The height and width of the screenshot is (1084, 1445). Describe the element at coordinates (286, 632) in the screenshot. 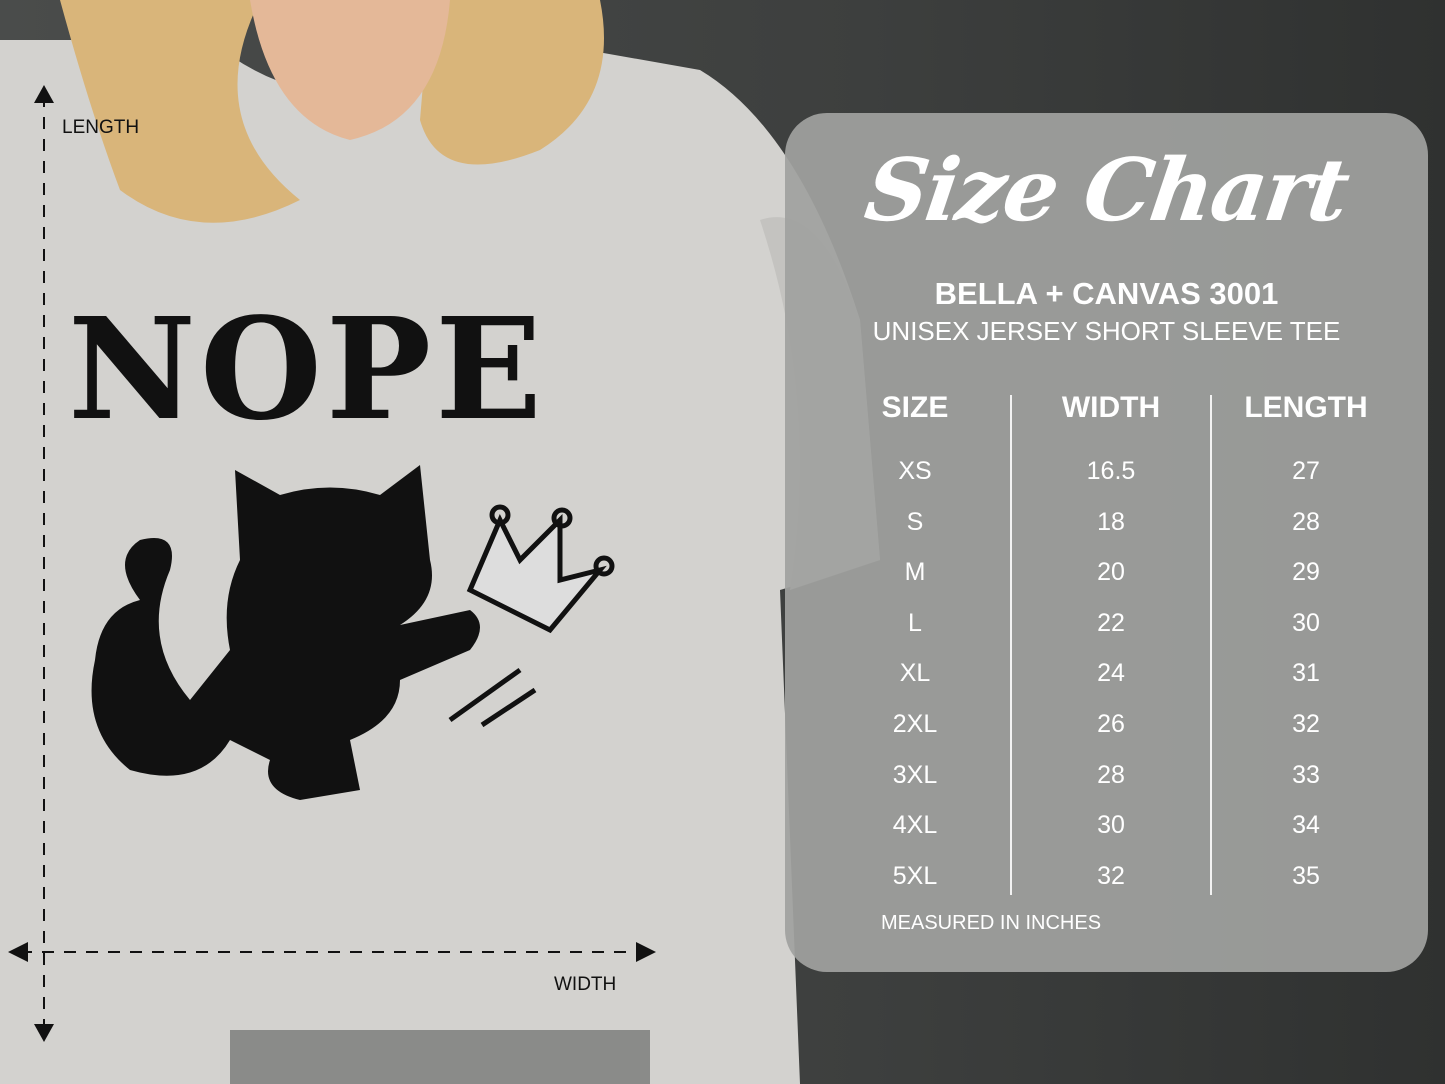

I see `cat-graphic` at that location.